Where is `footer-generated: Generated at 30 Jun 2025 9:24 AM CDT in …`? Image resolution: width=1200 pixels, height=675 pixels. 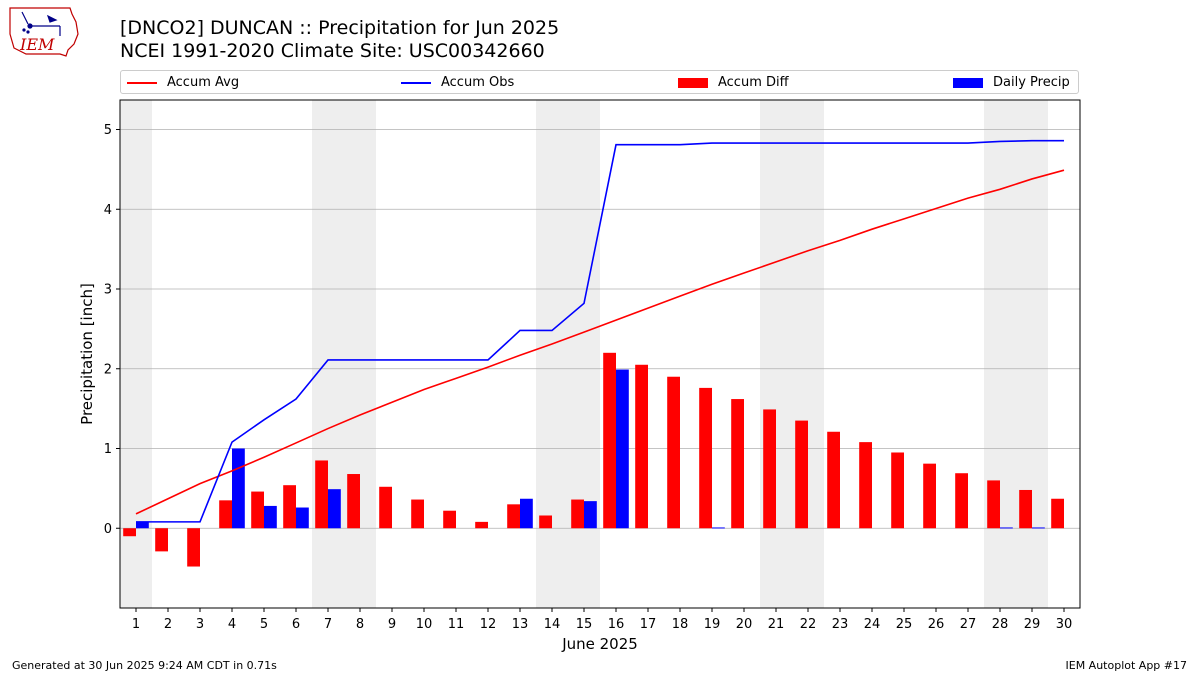
footer-generated: Generated at 30 Jun 2025 9:24 AM CDT in … is located at coordinates (144, 665).